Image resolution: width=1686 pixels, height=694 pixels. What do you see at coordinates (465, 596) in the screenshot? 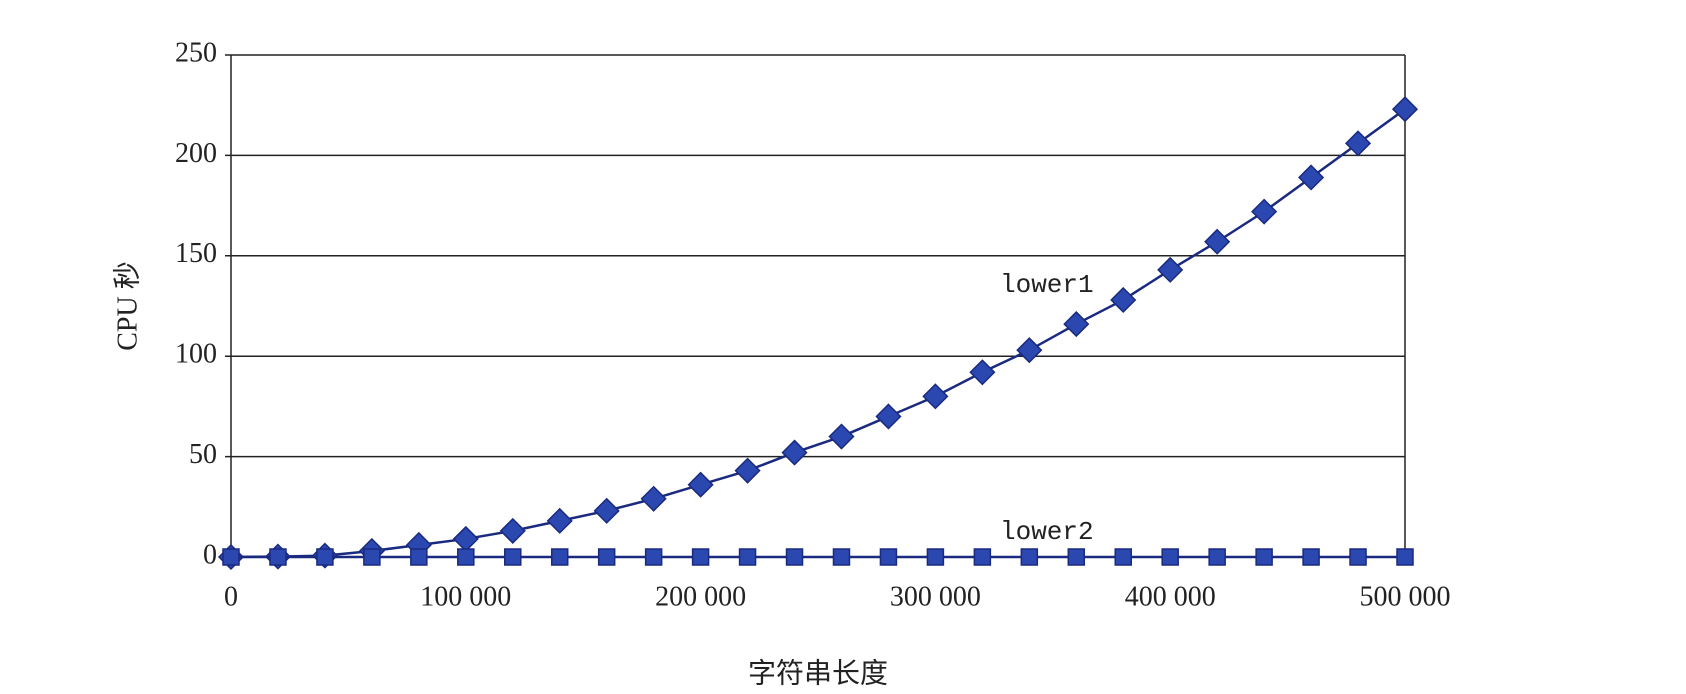
I see `x-tick-label: 100 000` at bounding box center [465, 596].